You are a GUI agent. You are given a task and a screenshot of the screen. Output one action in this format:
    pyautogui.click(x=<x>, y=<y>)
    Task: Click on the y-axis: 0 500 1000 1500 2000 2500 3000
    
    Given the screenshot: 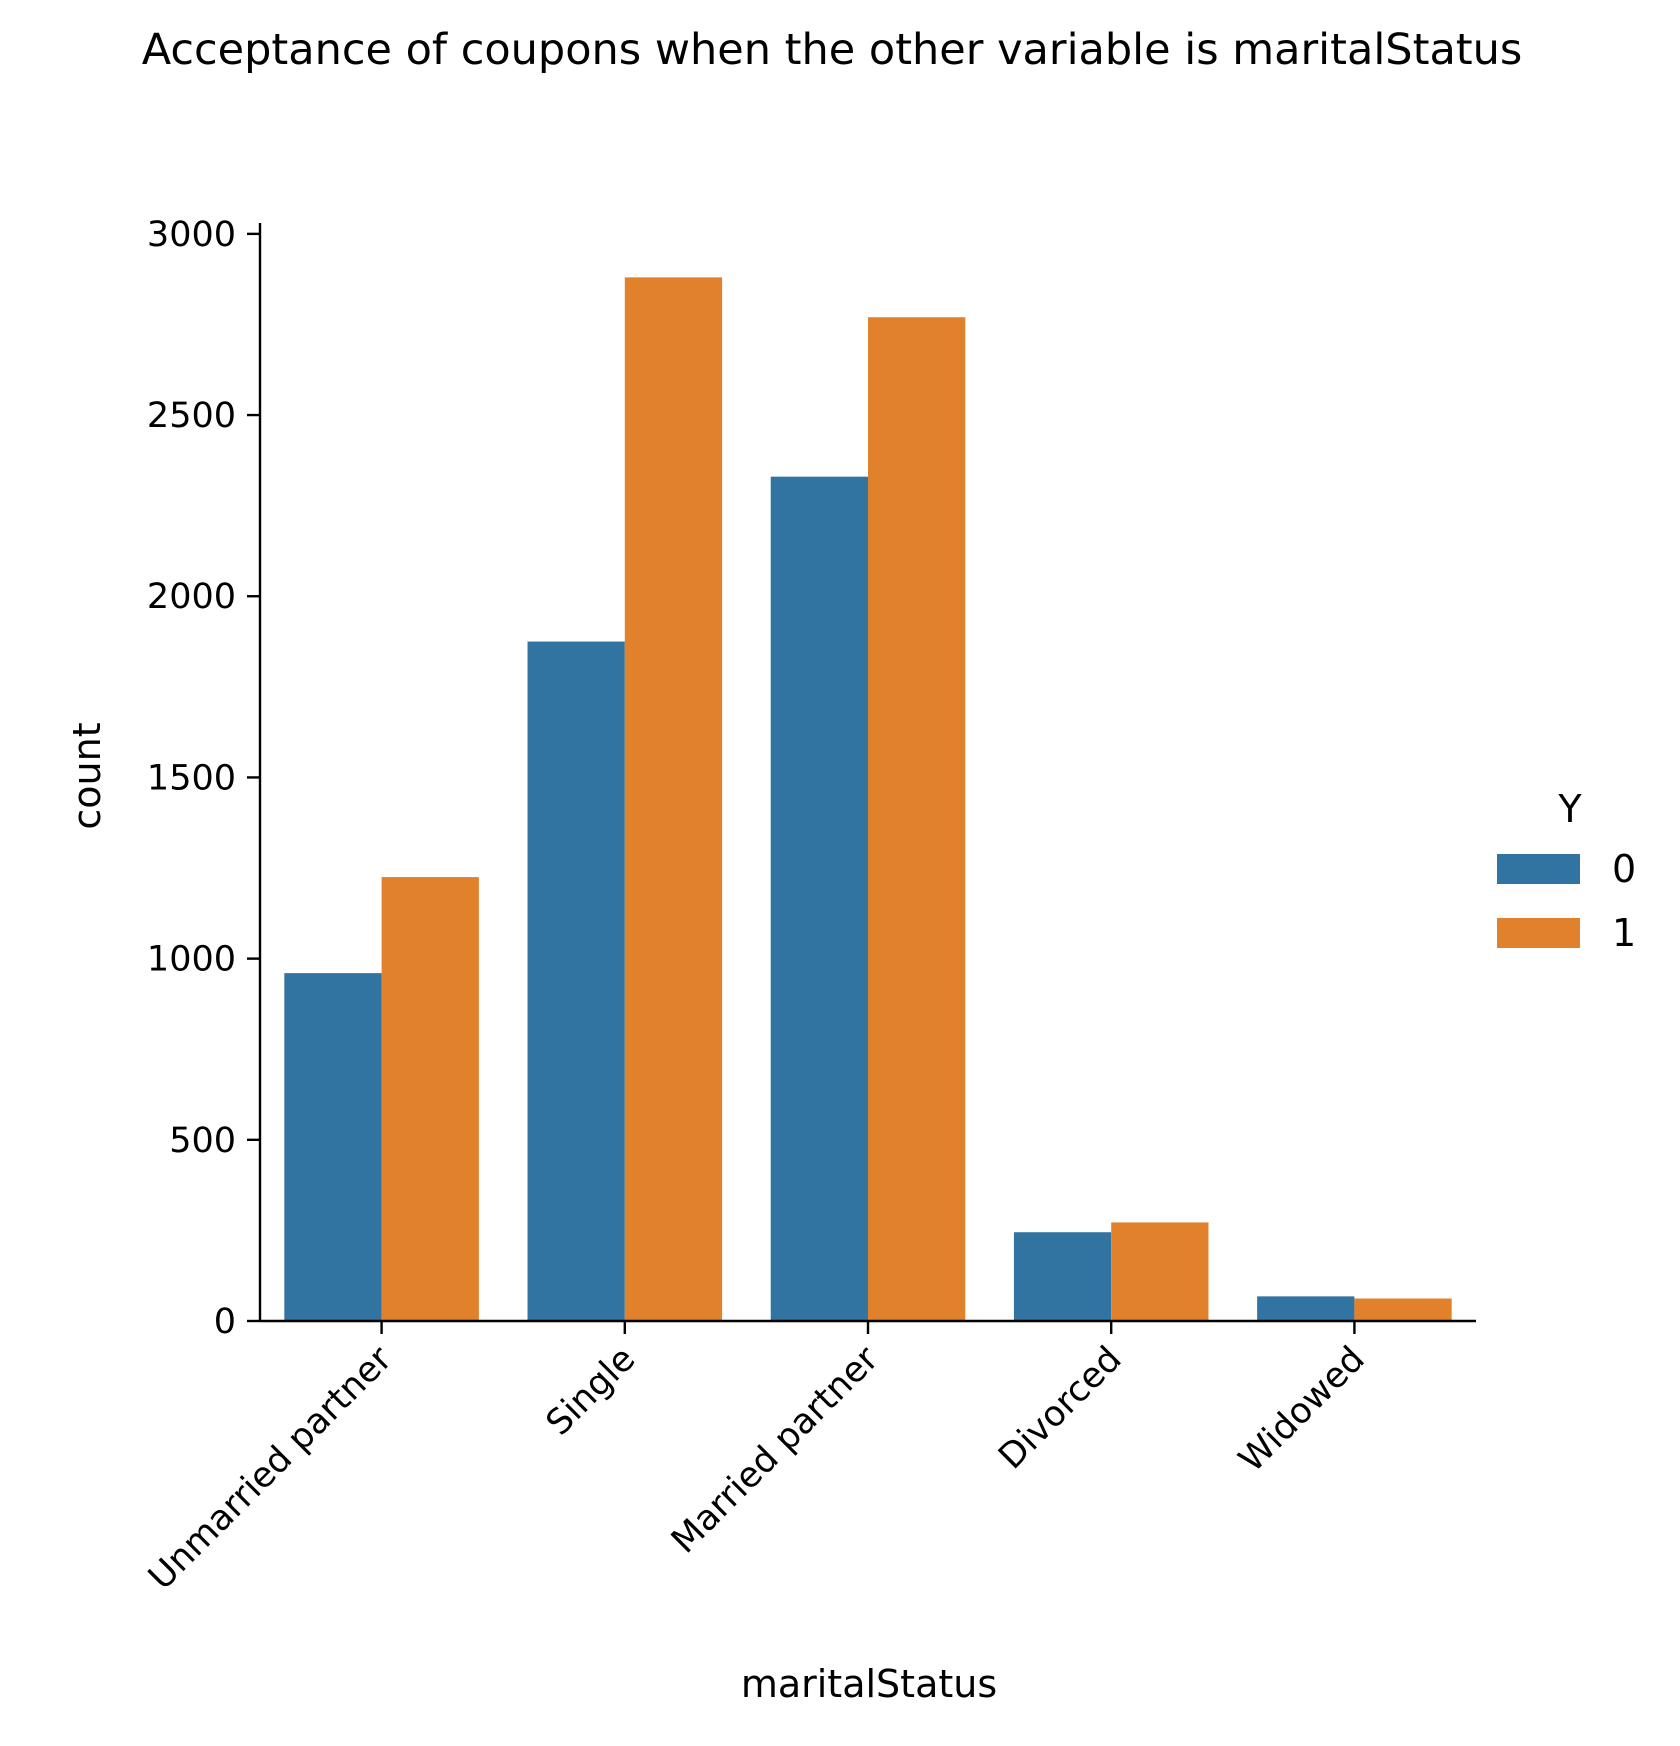 What is the action you would take?
    pyautogui.click(x=204, y=778)
    